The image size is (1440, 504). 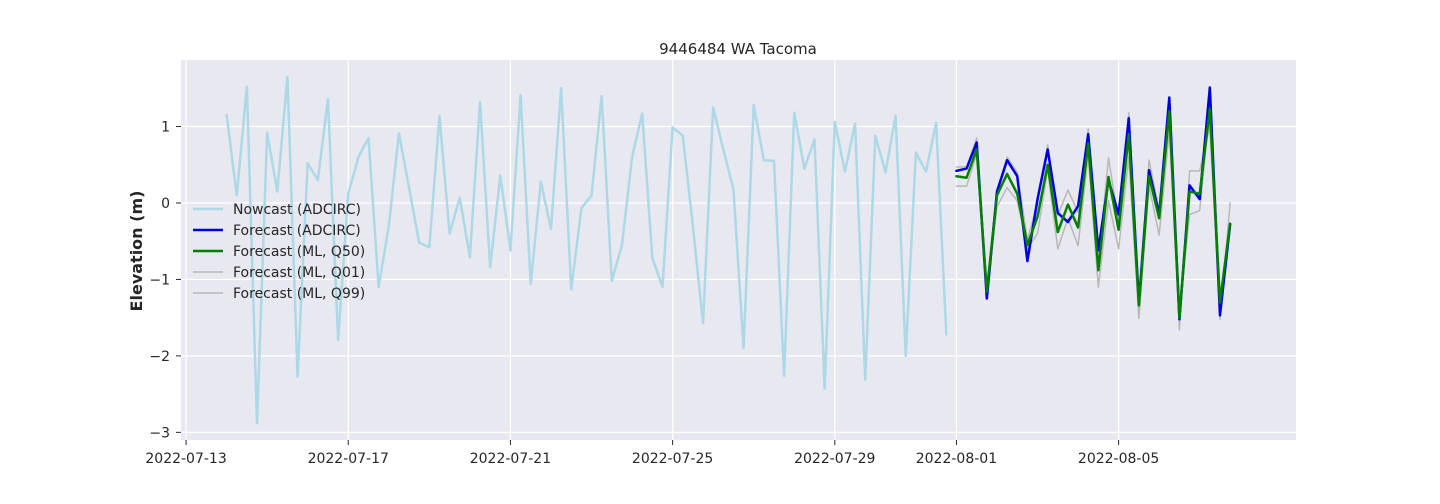 What do you see at coordinates (299, 252) in the screenshot?
I see `legend-label-forecast-q50: Forecast (ML, Q50)` at bounding box center [299, 252].